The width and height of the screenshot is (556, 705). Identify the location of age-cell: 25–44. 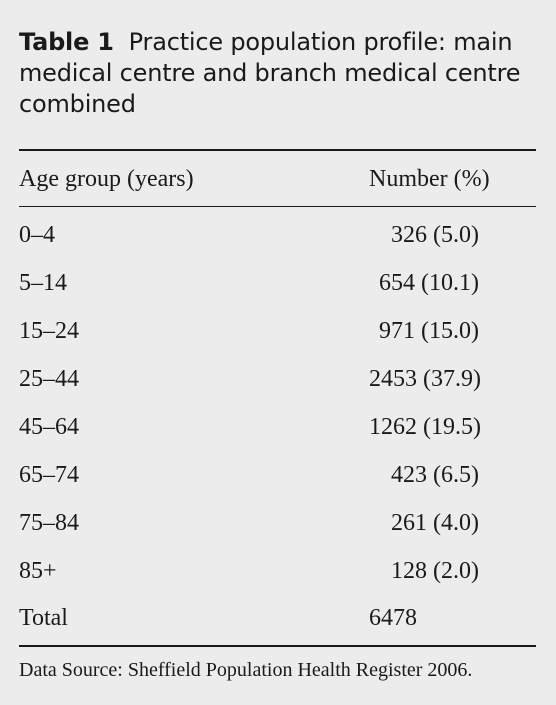
(49, 379).